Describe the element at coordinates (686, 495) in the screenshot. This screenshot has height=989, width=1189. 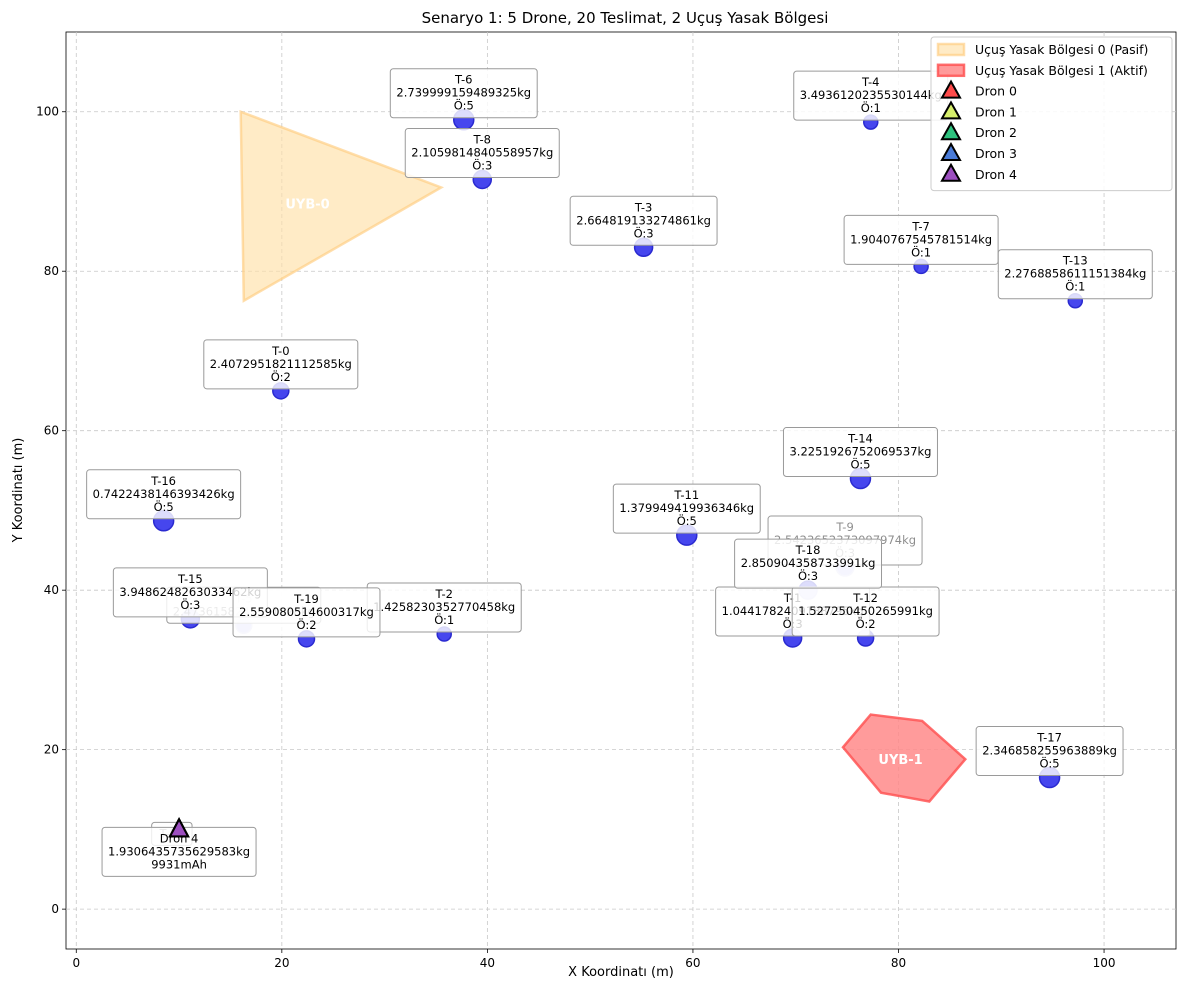
I see `label-line: T-11` at that location.